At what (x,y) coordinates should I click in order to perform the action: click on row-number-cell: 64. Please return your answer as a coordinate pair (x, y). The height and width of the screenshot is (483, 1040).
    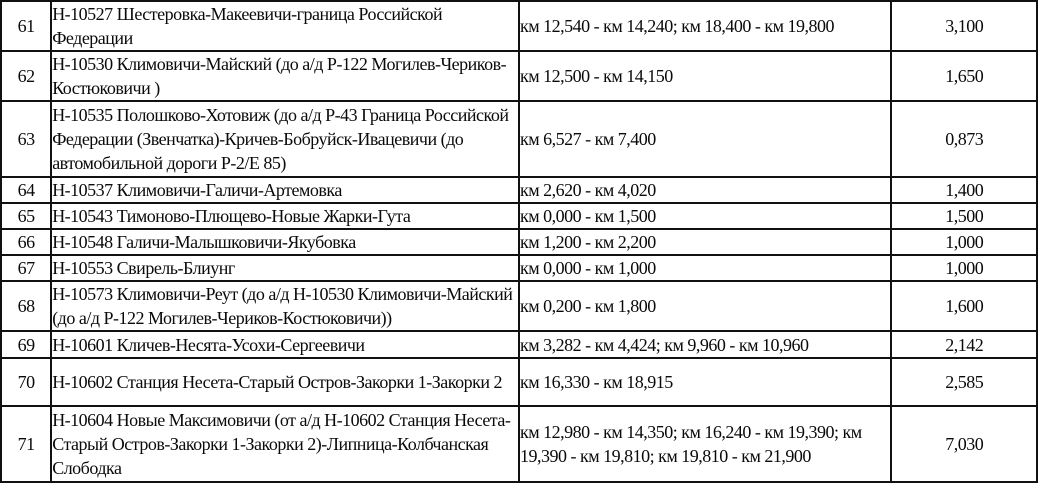
    Looking at the image, I should click on (26, 190).